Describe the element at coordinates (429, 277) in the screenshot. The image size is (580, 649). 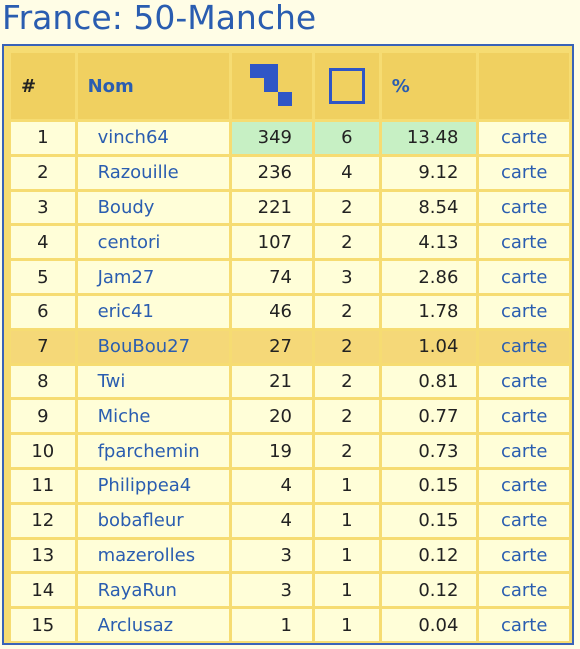
I see `percent-cell: 2.86` at that location.